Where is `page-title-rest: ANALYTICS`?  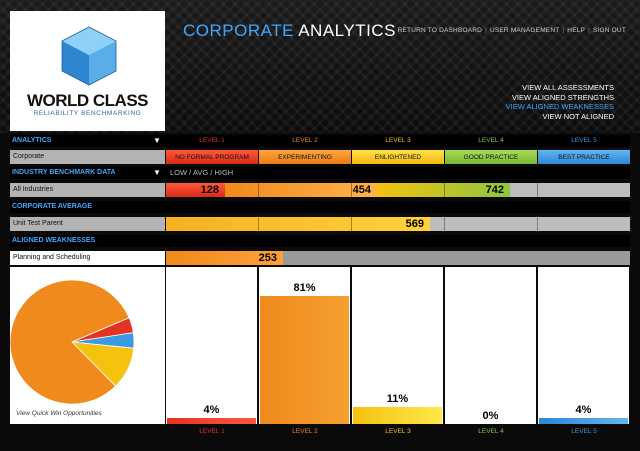 page-title-rest: ANALYTICS is located at coordinates (344, 30).